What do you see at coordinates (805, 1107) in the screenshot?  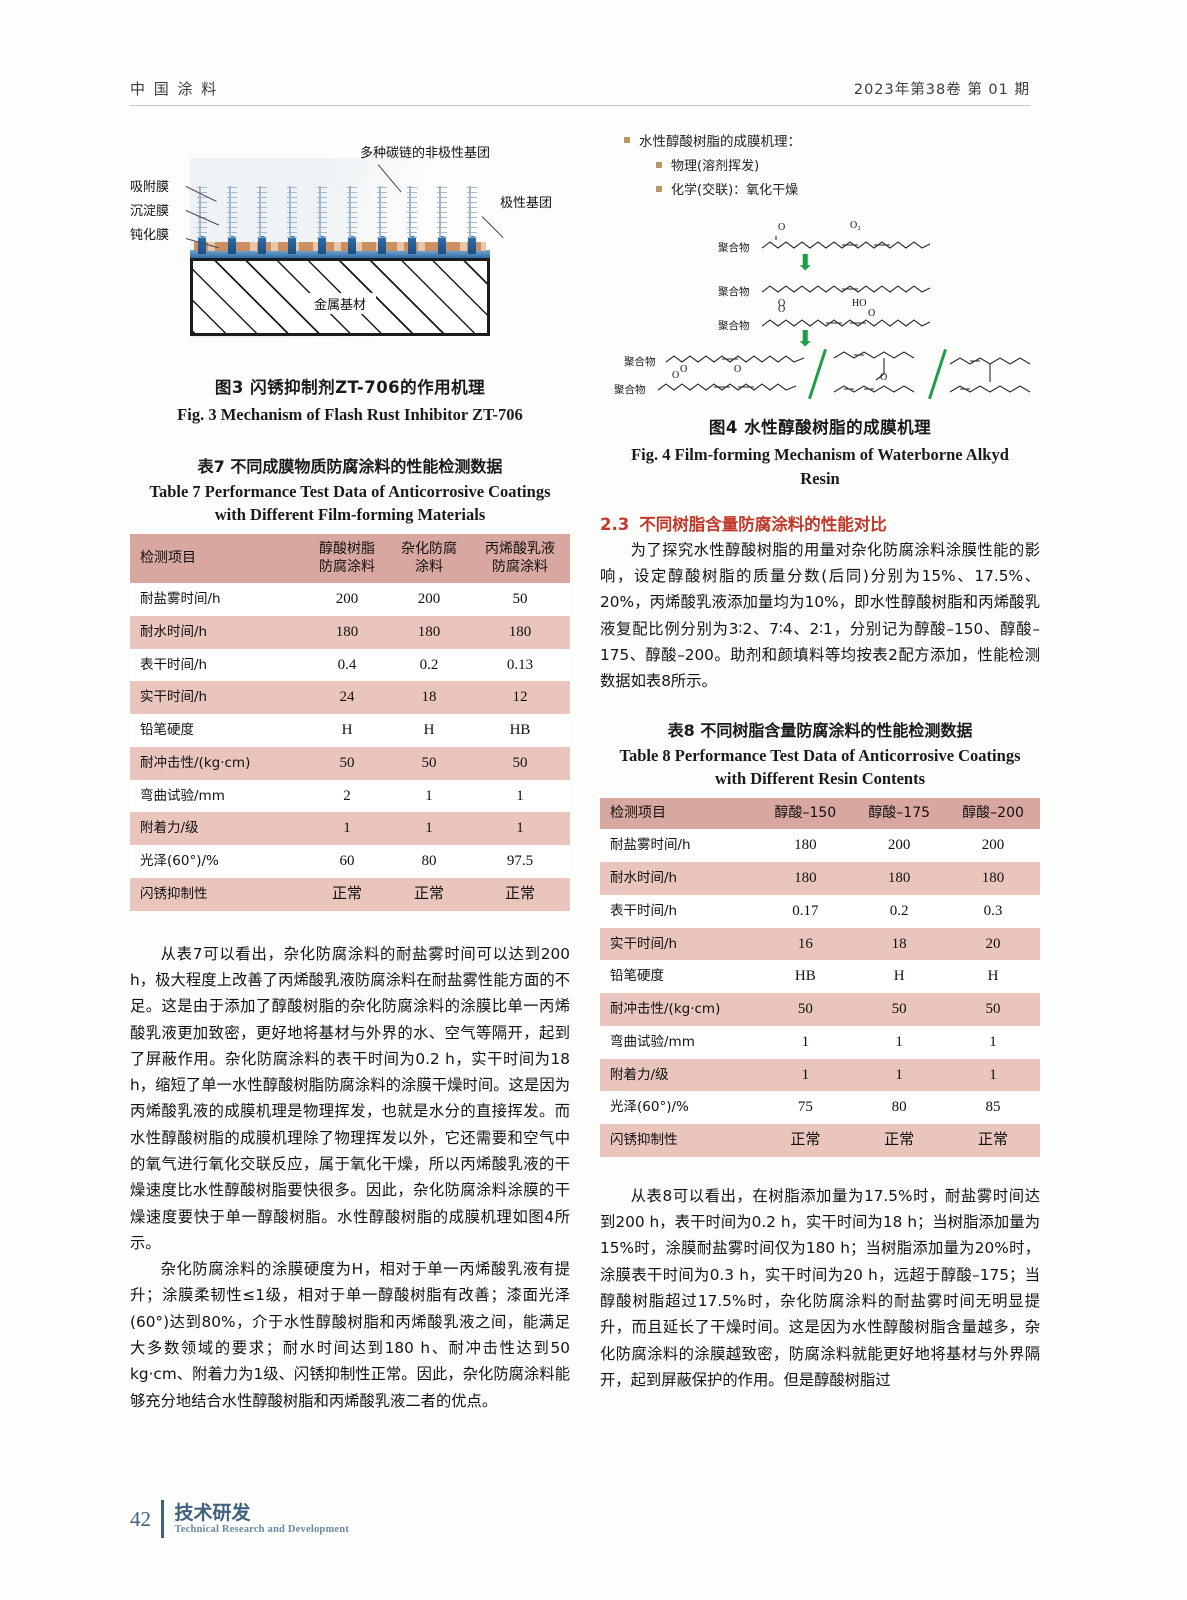 I see `cell-value: 75` at bounding box center [805, 1107].